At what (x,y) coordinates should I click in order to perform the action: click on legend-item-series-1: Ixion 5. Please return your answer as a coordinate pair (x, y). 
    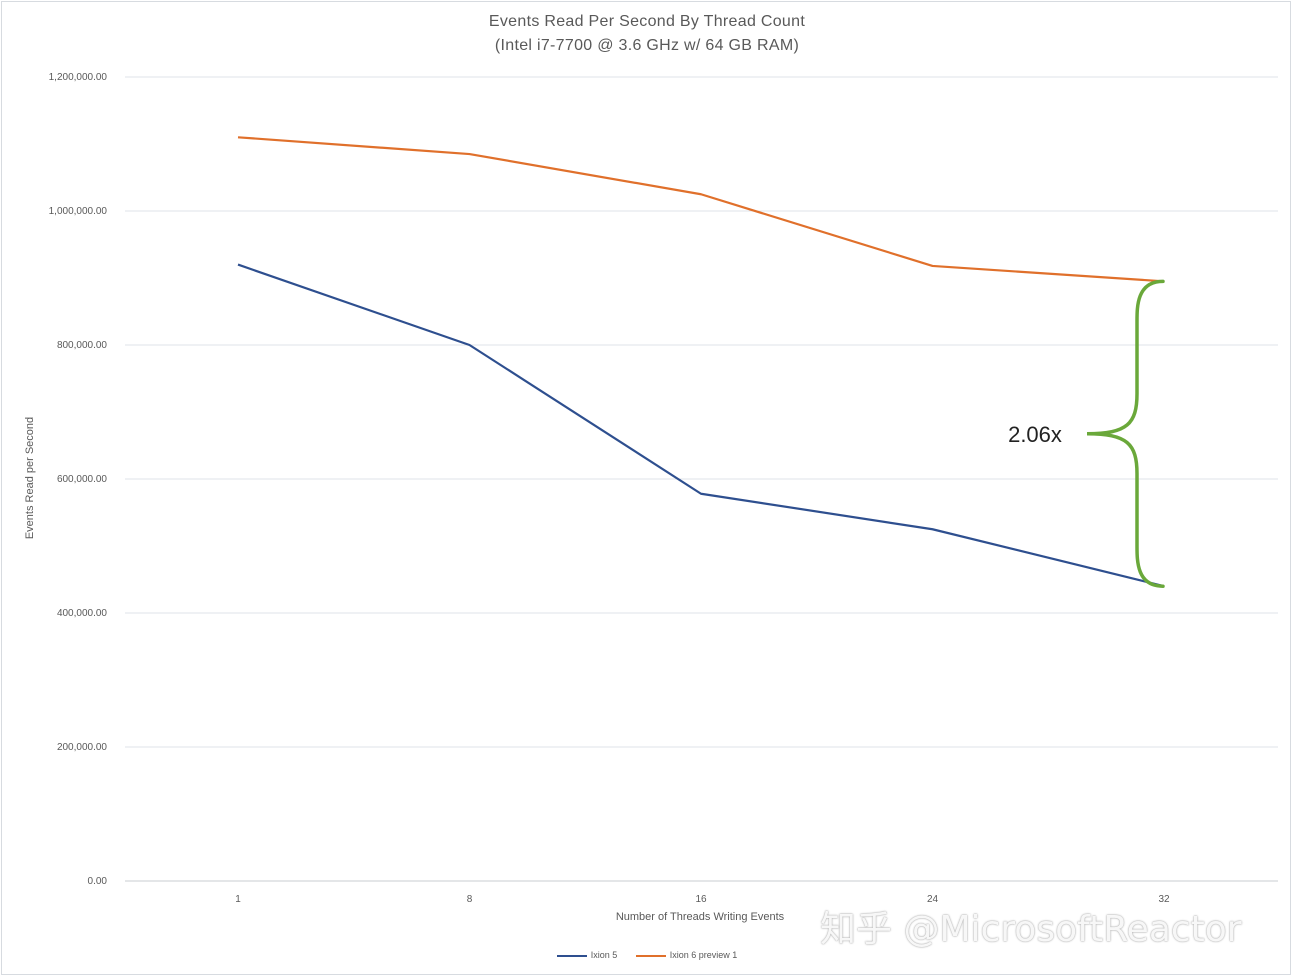
    Looking at the image, I should click on (587, 955).